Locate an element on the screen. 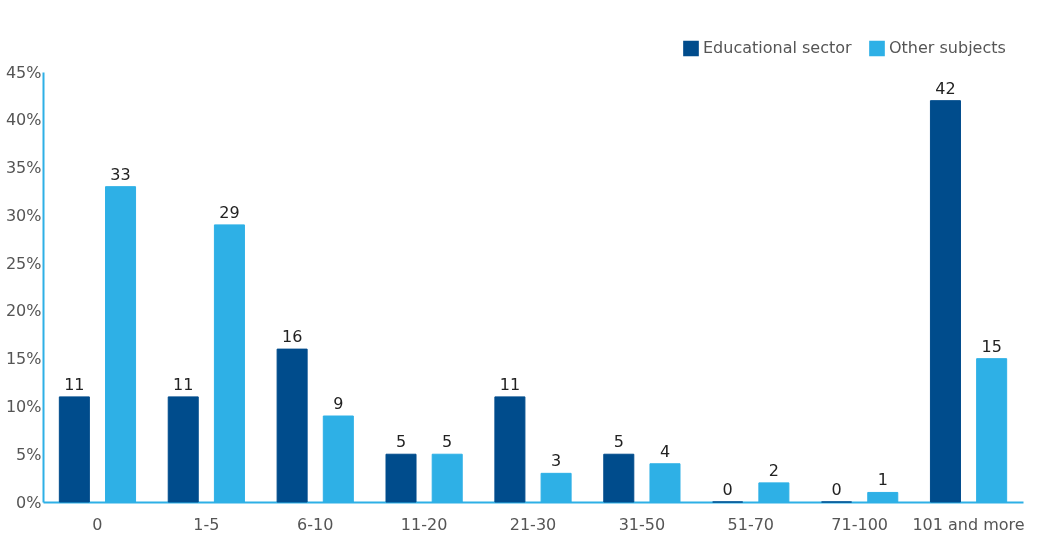 This screenshot has width=1060, height=541. data-label: 1 is located at coordinates (882, 480).